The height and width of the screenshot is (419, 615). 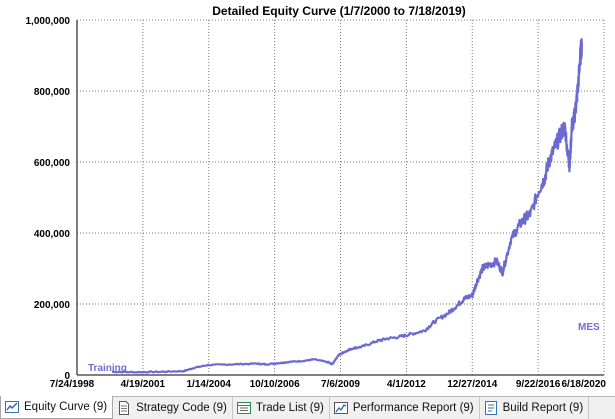 I want to click on x-tick-label: 9/22/2016, so click(x=538, y=384).